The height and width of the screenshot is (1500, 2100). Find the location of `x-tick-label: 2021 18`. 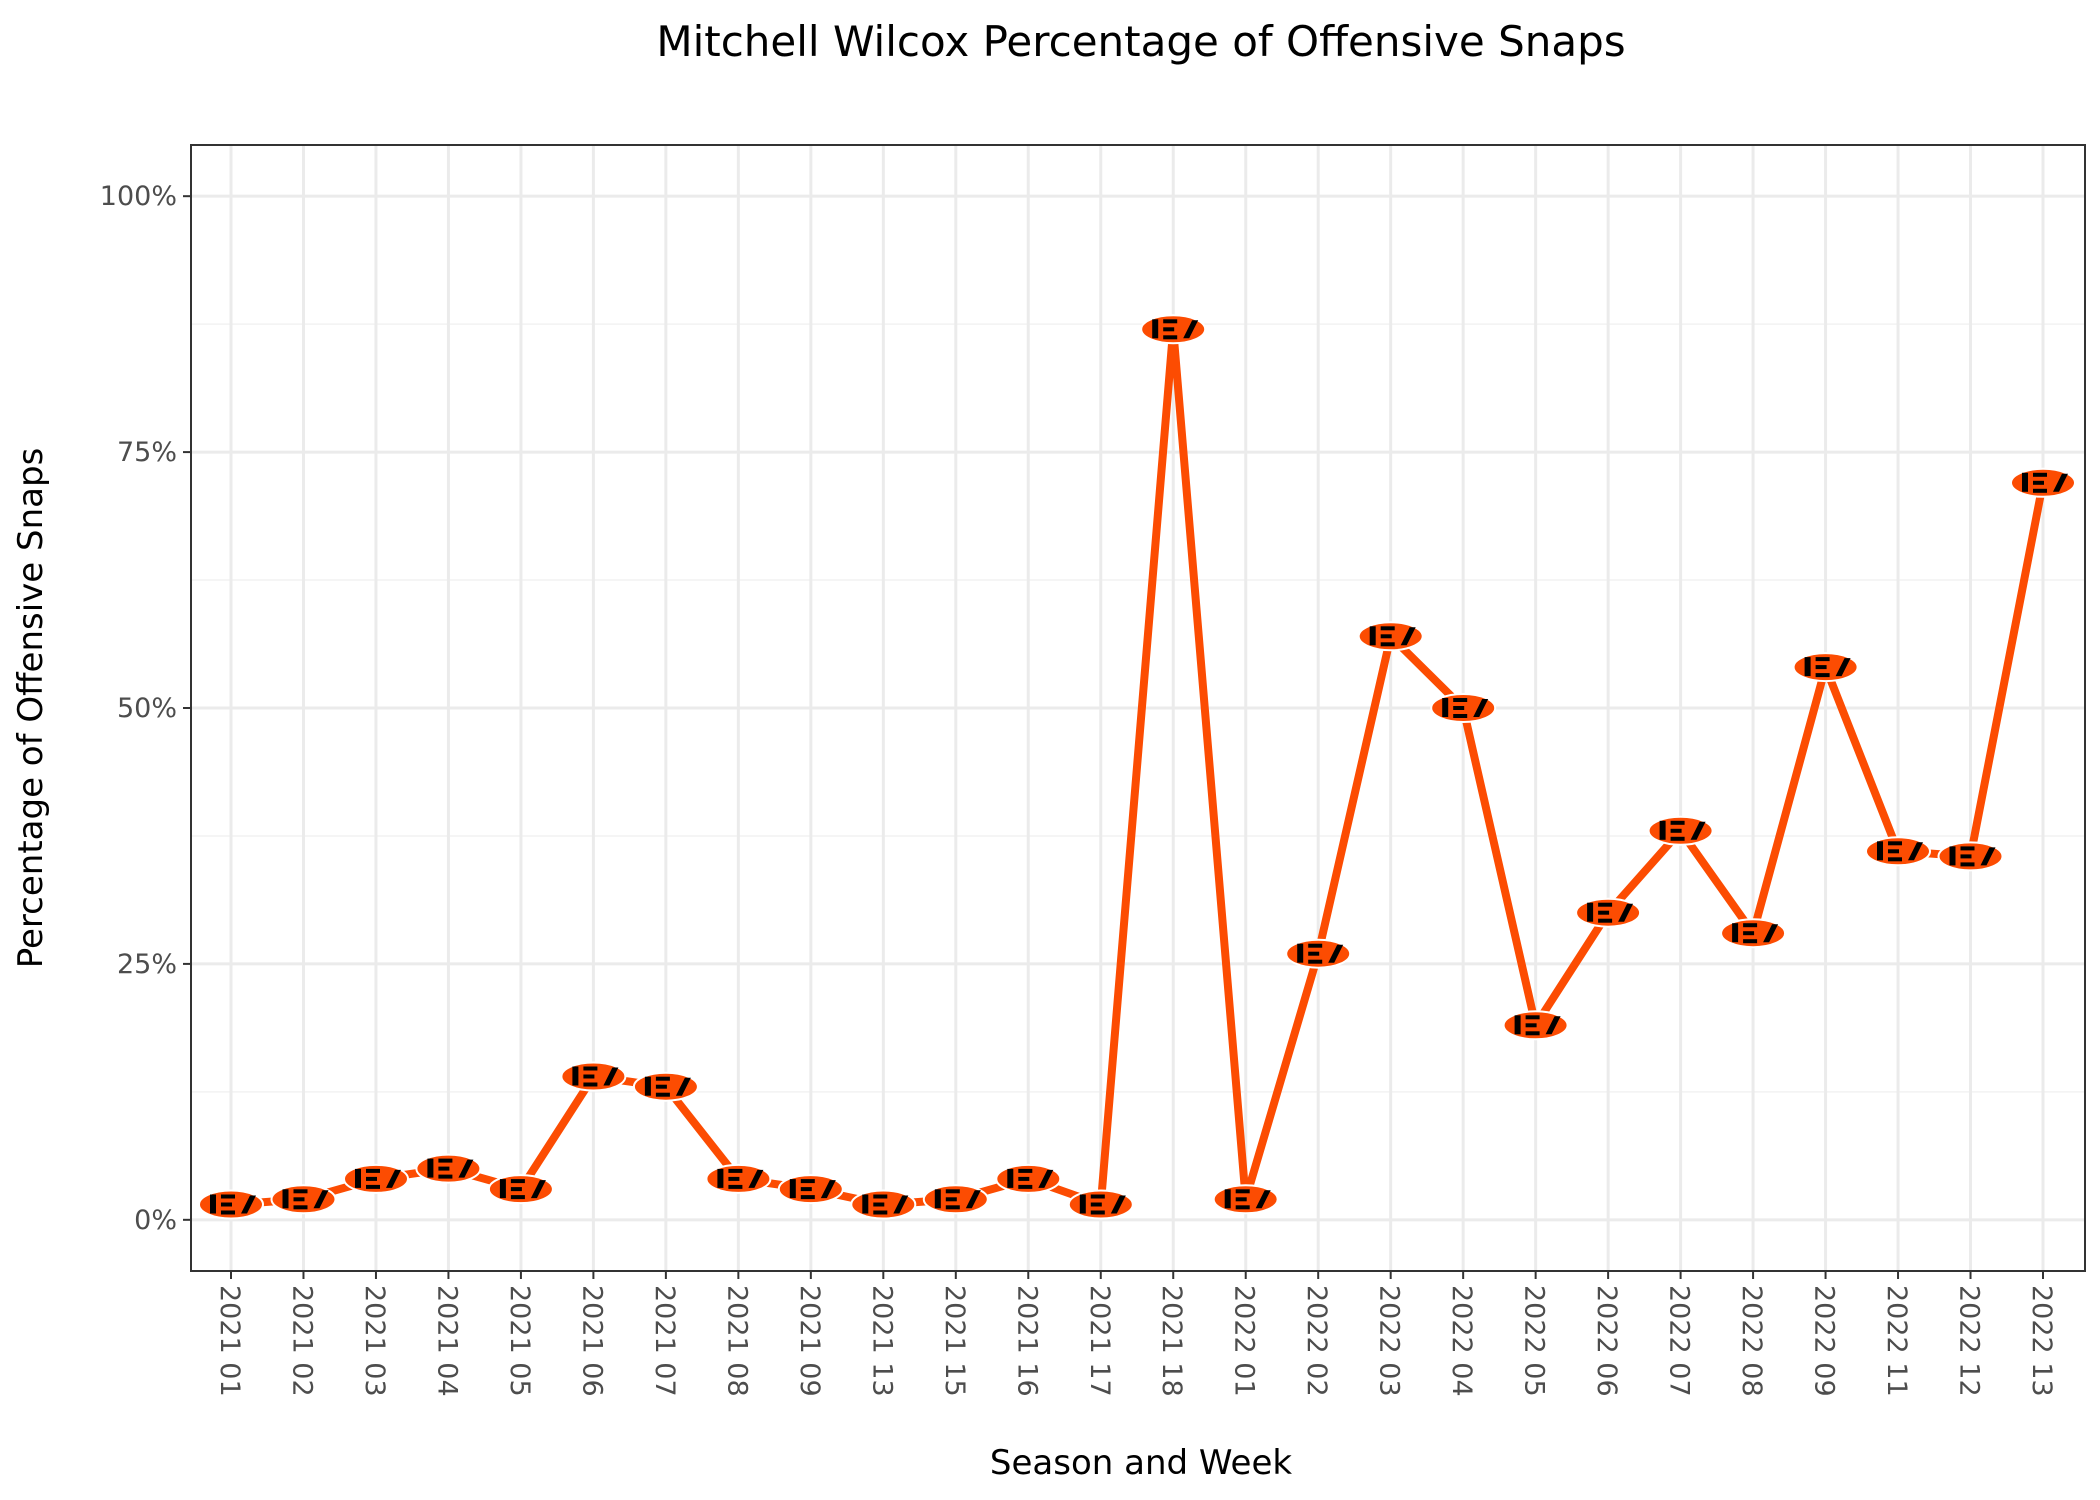

x-tick-label: 2021 18 is located at coordinates (1171, 1341).